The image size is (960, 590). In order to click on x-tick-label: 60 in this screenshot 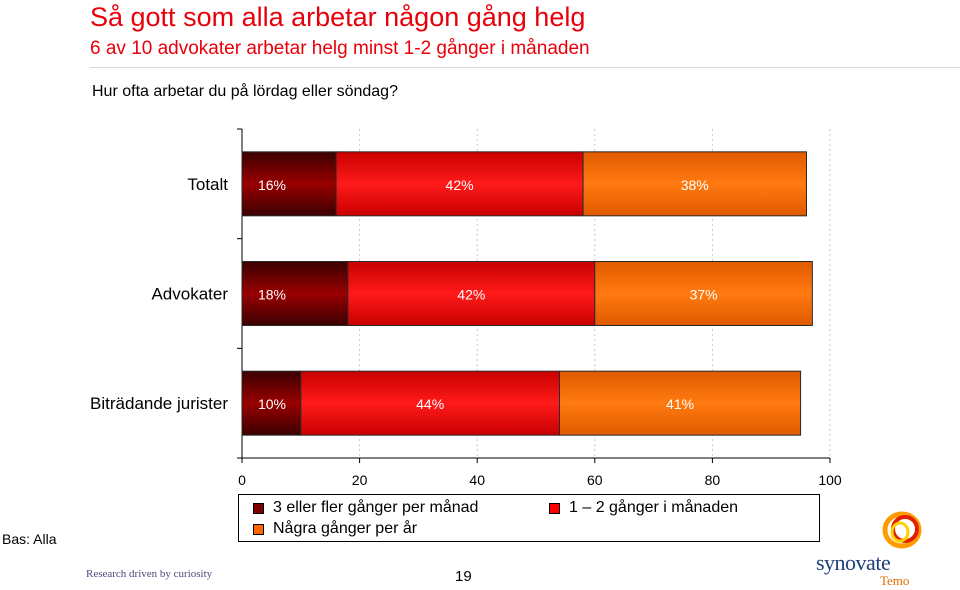, I will do `click(595, 480)`.